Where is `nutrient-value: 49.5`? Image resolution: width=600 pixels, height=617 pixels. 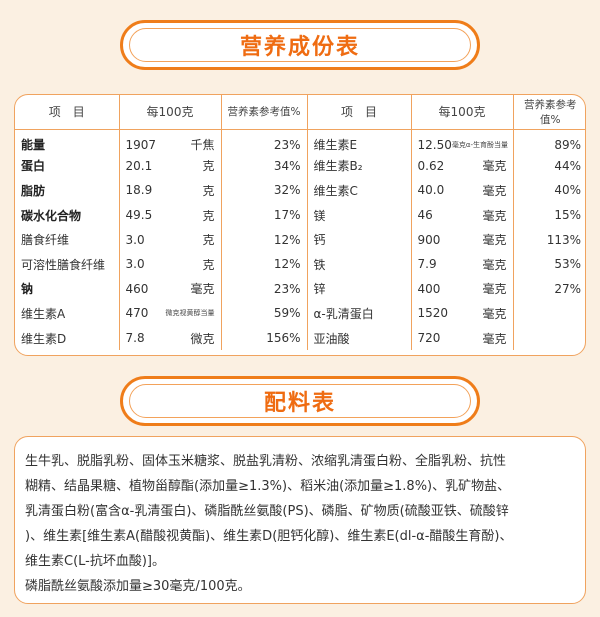 nutrient-value: 49.5 is located at coordinates (139, 215).